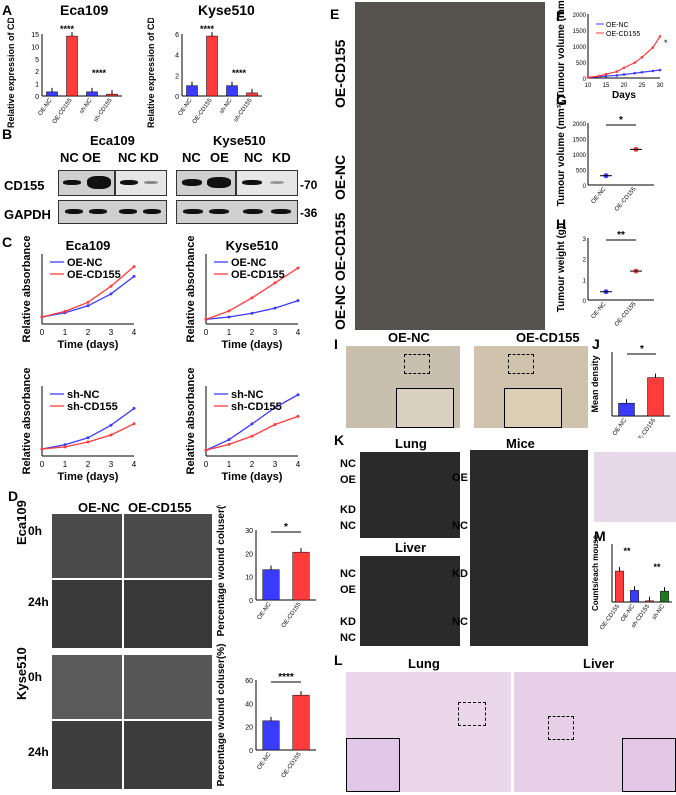 This screenshot has width=676, height=795. What do you see at coordinates (339, 440) in the screenshot?
I see `panel-k-label: K` at bounding box center [339, 440].